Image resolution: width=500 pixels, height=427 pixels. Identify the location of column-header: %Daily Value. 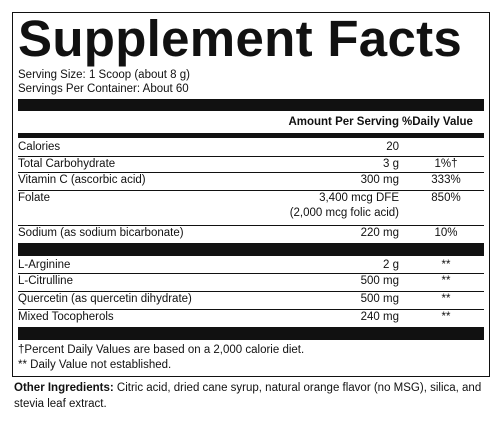
(437, 122).